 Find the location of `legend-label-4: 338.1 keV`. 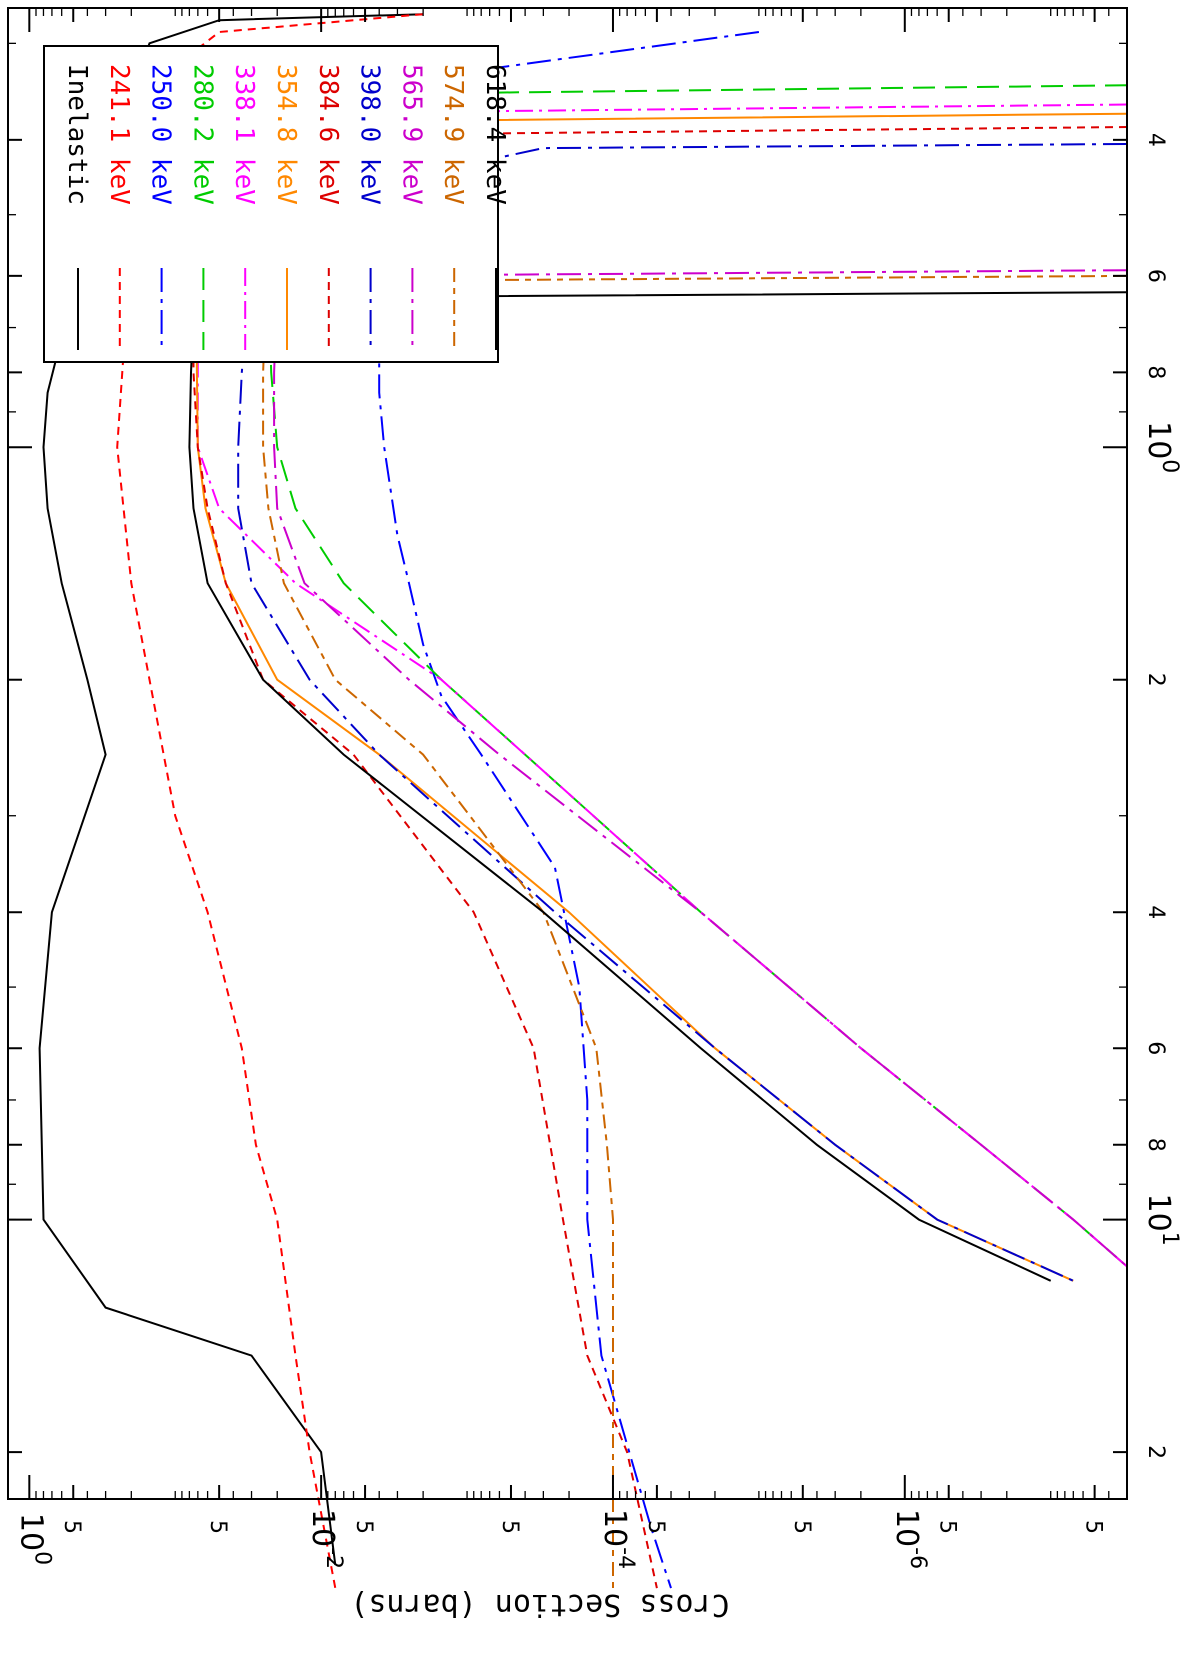

legend-label-4: 338.1 keV is located at coordinates (244, 134).